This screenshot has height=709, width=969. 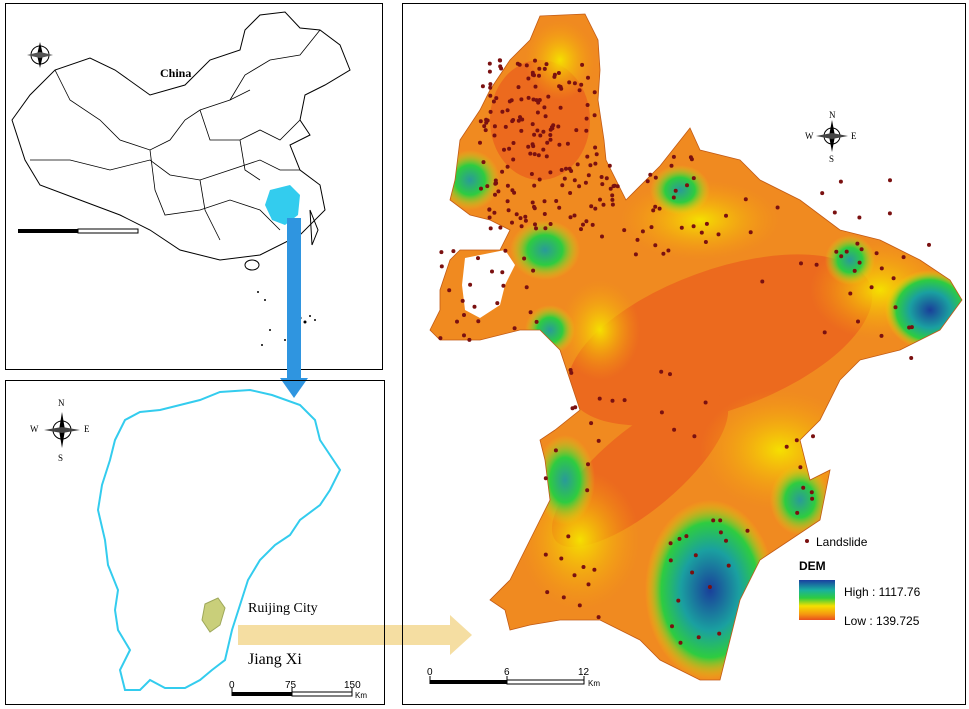 What do you see at coordinates (292, 692) in the screenshot?
I see `jiangxi-scale-bar` at bounding box center [292, 692].